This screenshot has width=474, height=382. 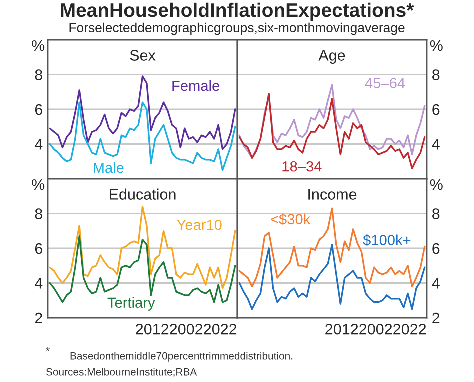 What do you see at coordinates (387, 240) in the screenshot?
I see `series-label: $100k+` at bounding box center [387, 240].